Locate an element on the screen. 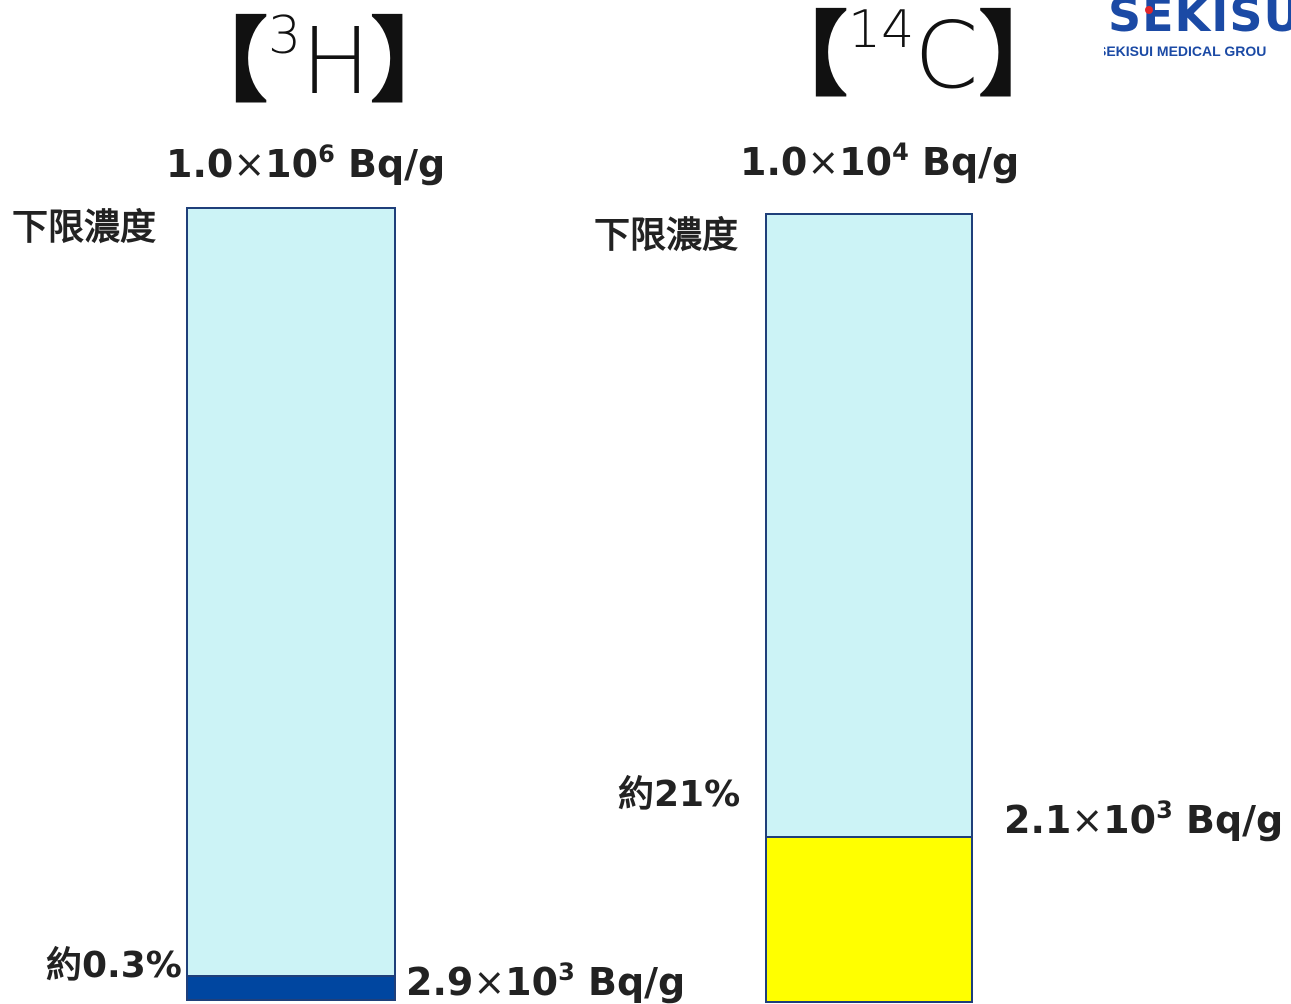  chart-h3-bar-remaining is located at coordinates (291, 604).